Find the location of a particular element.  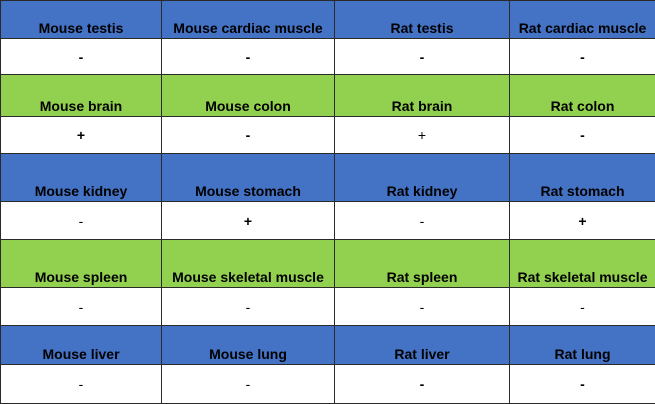

result-row: -+-+ is located at coordinates (328, 221).